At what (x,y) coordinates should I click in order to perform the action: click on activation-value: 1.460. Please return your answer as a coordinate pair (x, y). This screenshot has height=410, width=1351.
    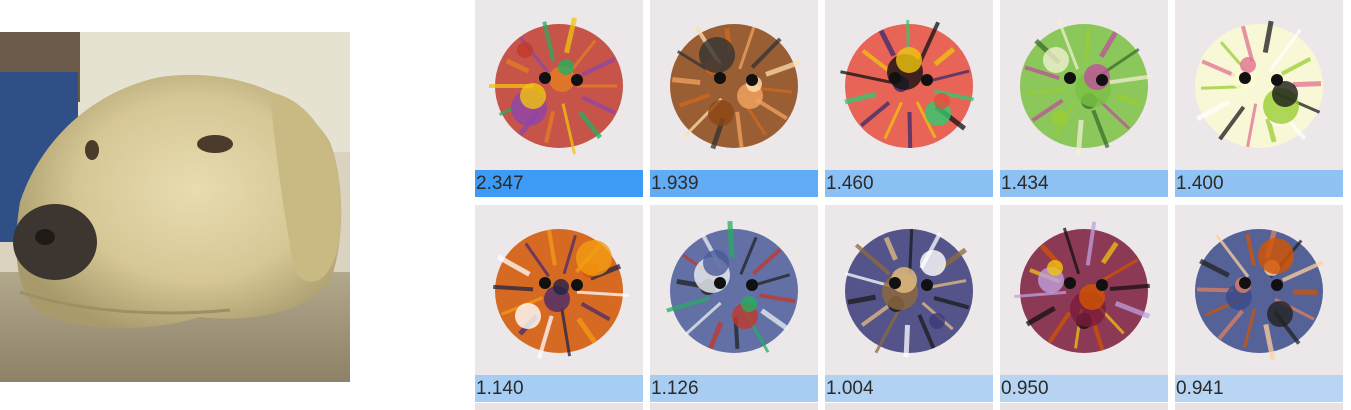
    Looking at the image, I should click on (850, 183).